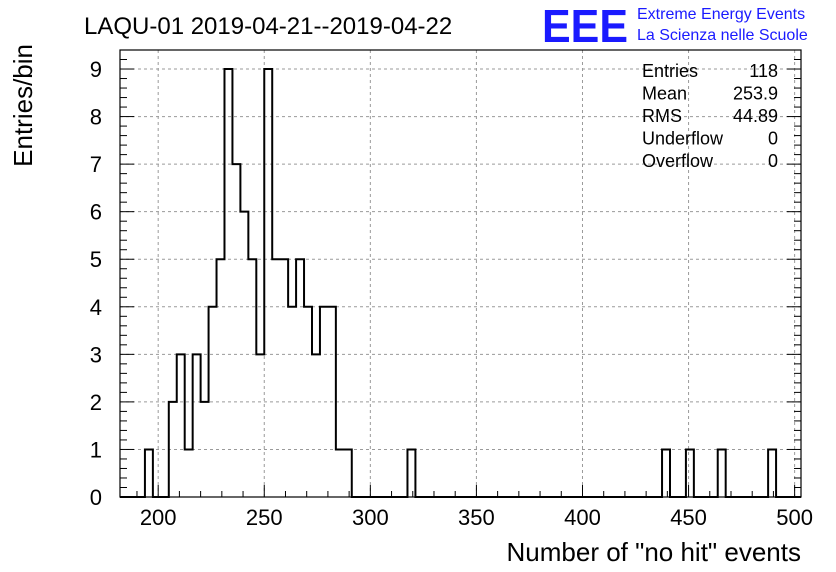 Image resolution: width=836 pixels, height=572 pixels. I want to click on stats-label: Mean, so click(664, 94).